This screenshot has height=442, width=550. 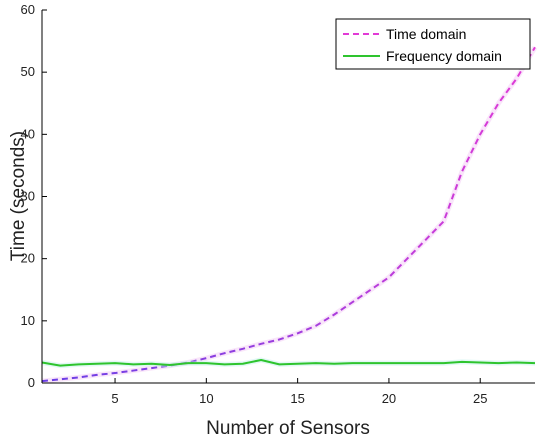 What do you see at coordinates (114, 398) in the screenshot?
I see `x-tick-label: 5` at bounding box center [114, 398].